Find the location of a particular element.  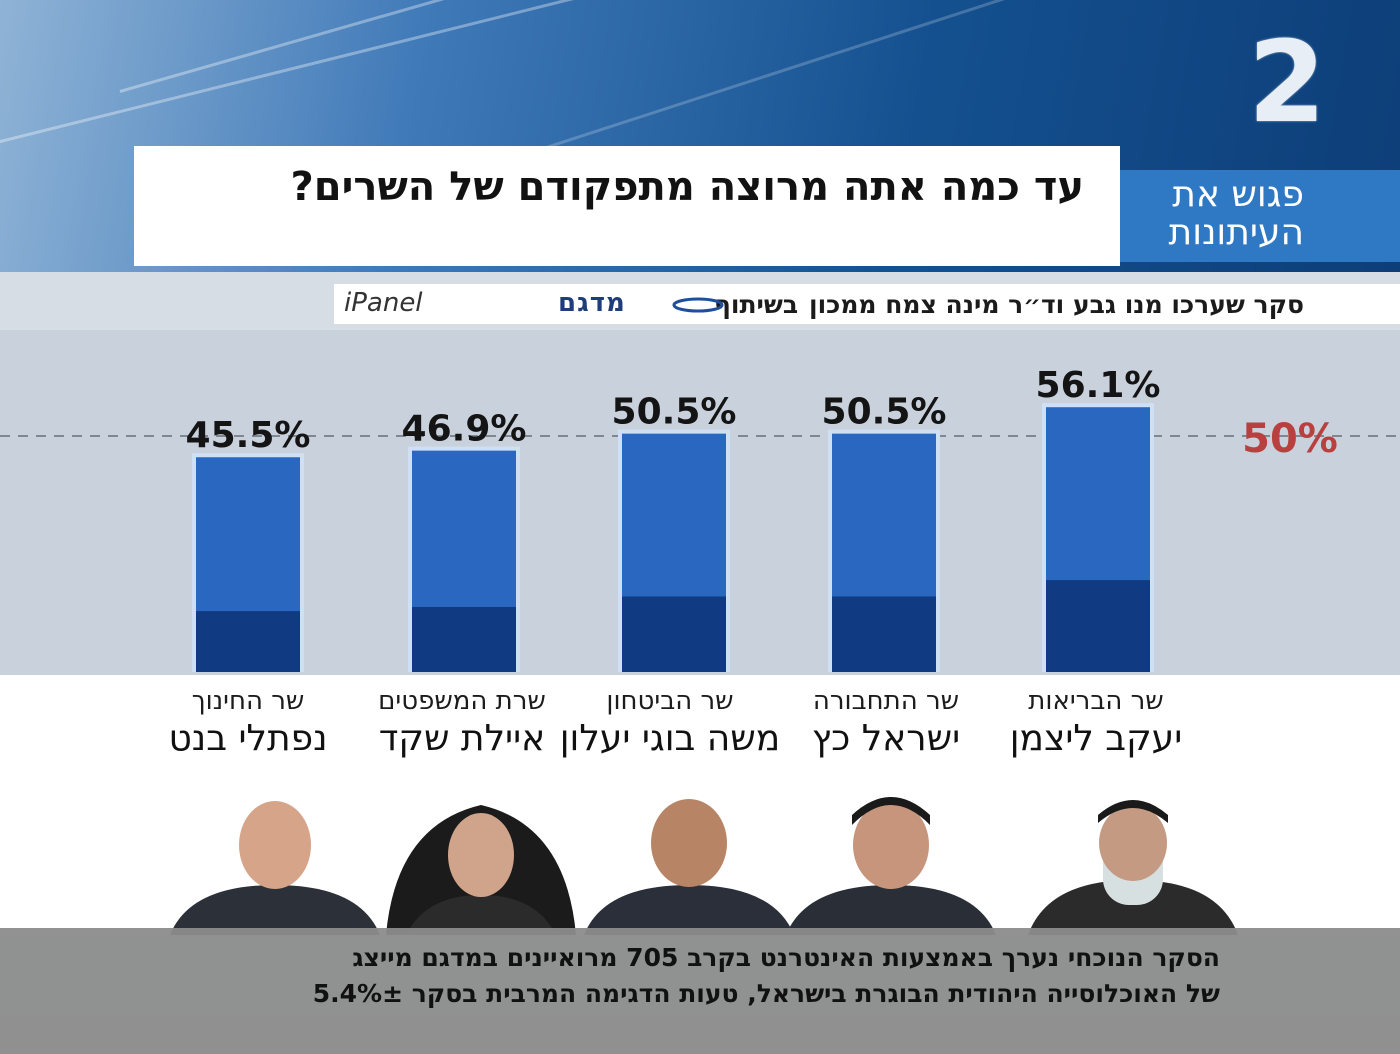

minister-label: שר הביטחון משה בוגי יעלון is located at coordinates (670, 723).